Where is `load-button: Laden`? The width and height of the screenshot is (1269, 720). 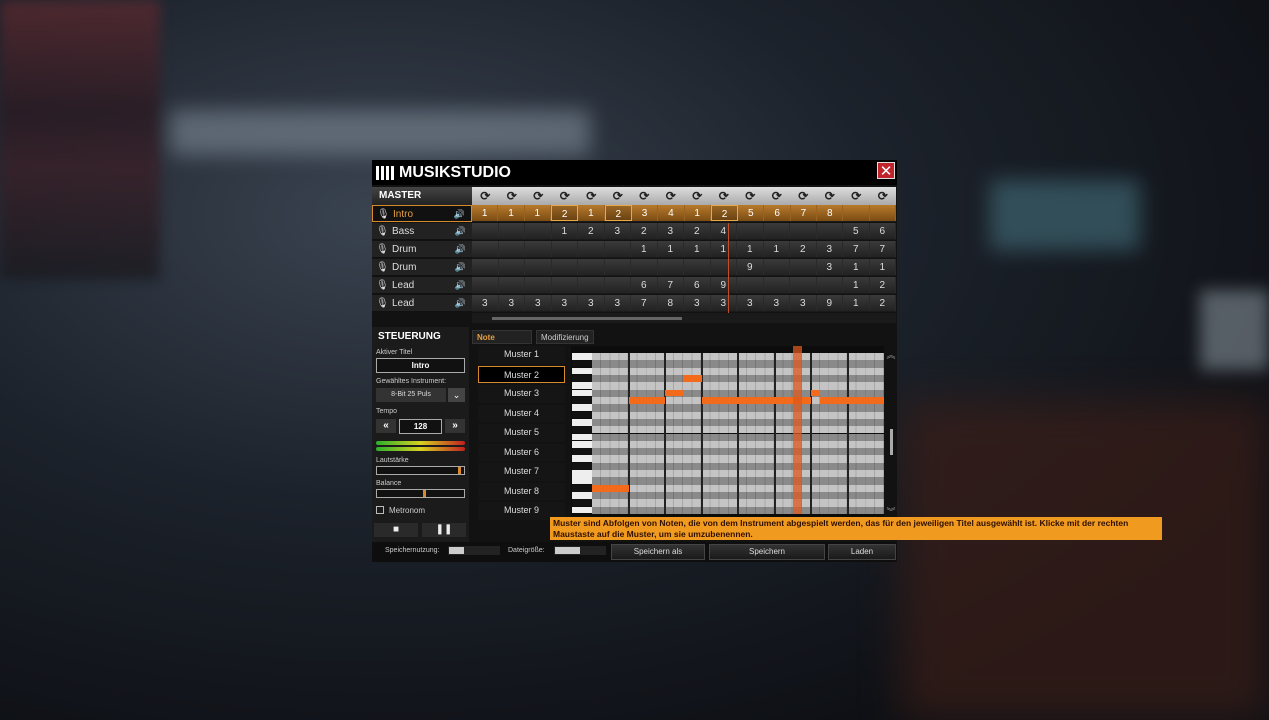
load-button: Laden is located at coordinates (862, 552).